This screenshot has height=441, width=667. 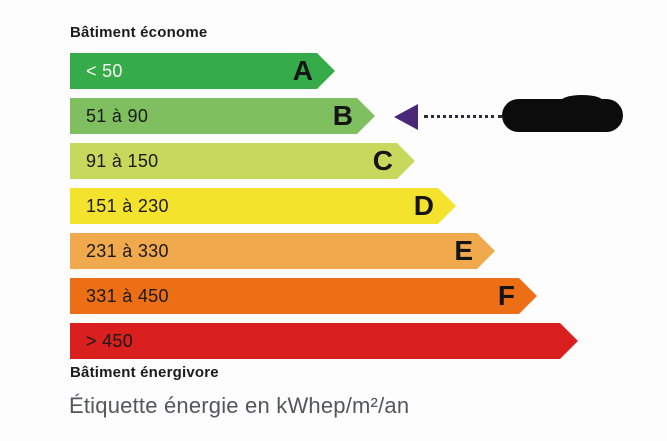 What do you see at coordinates (242, 161) in the screenshot?
I see `energy-bar-c: 91 à 150 C` at bounding box center [242, 161].